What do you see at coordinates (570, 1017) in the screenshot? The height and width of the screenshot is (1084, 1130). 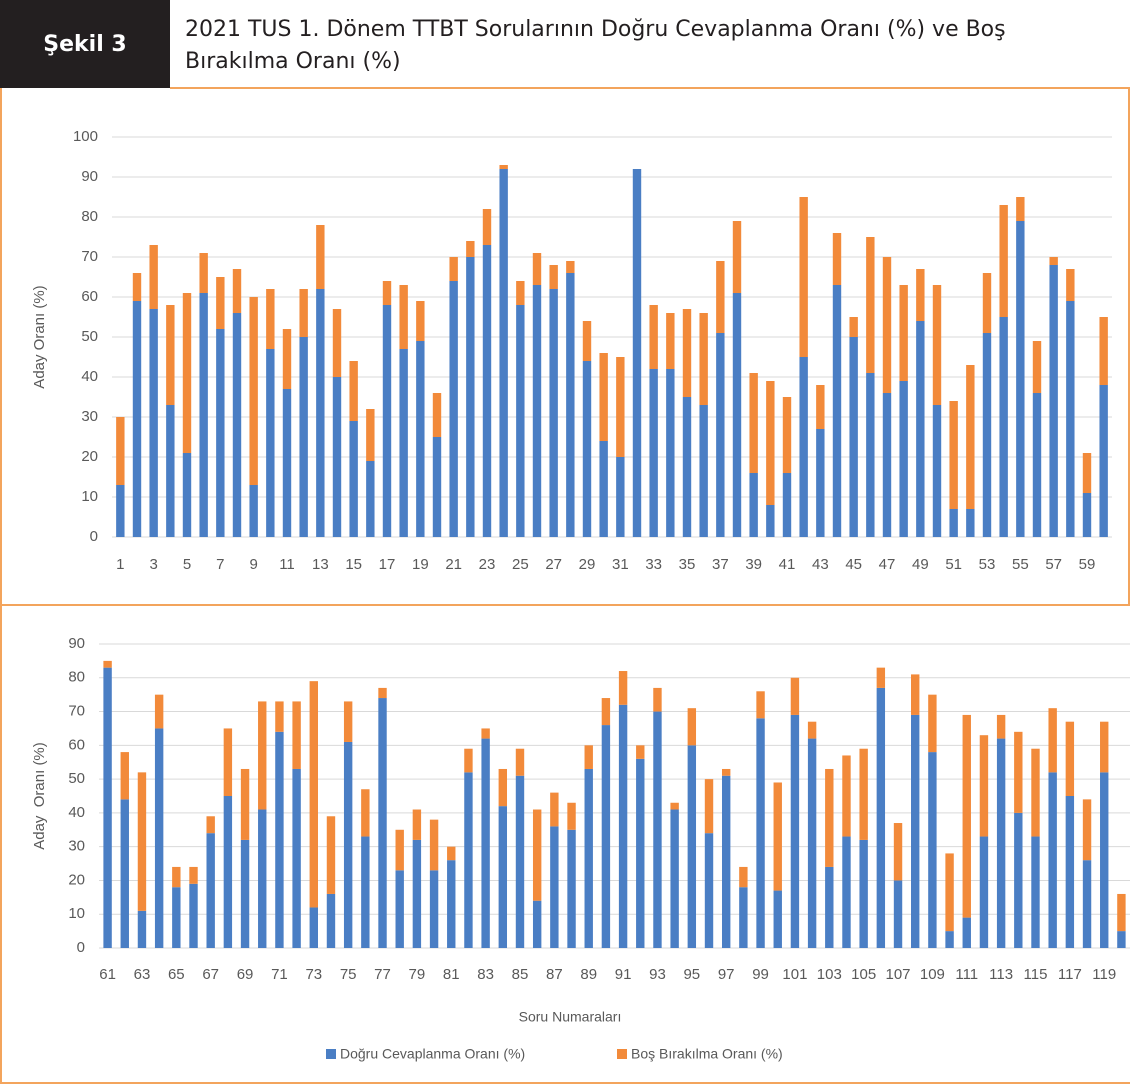 I see `x-axis-label: Soru Numaraları` at bounding box center [570, 1017].